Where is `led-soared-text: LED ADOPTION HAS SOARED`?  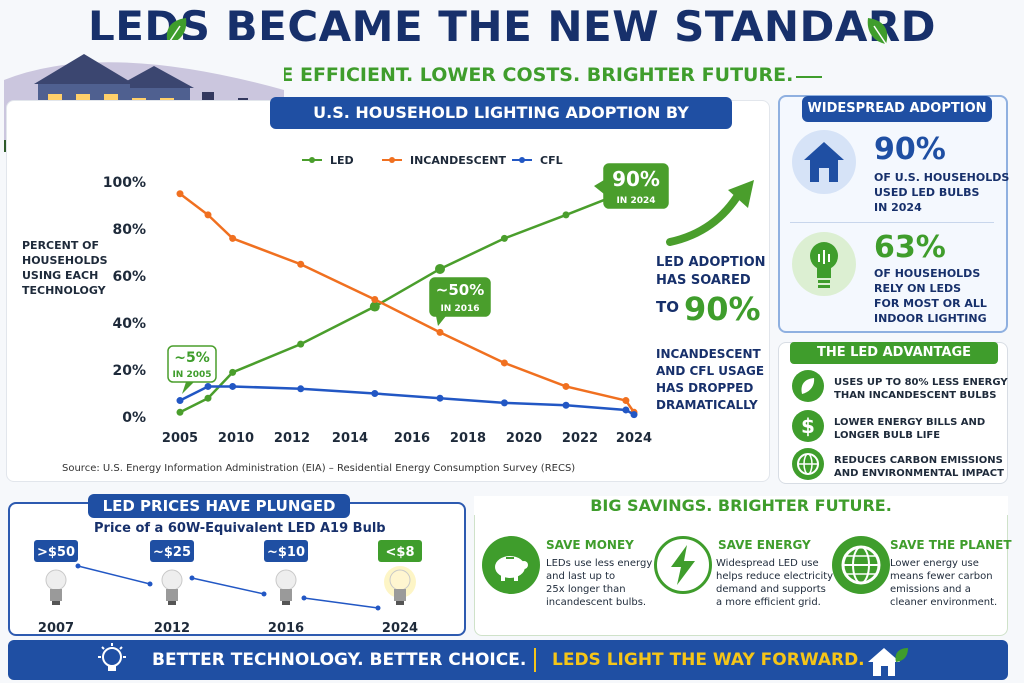
led-soared-text: LED ADOPTION HAS SOARED is located at coordinates (711, 271).